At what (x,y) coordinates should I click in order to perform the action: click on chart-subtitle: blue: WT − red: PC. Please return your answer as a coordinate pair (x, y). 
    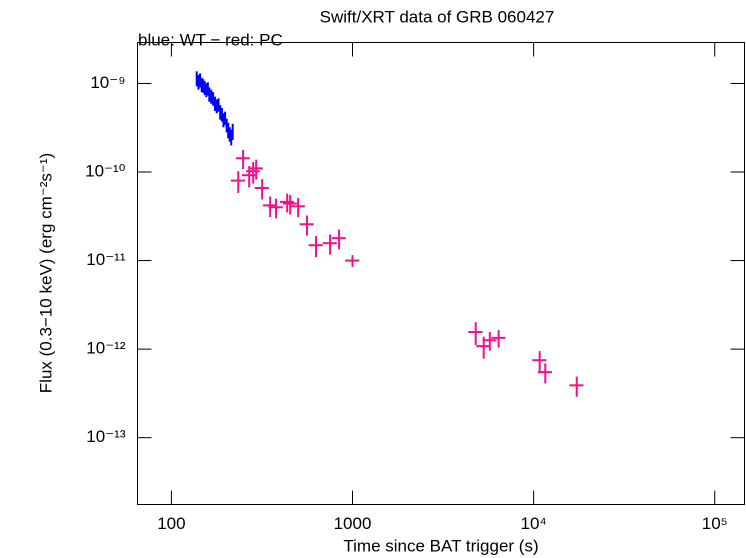
    Looking at the image, I should click on (210, 39).